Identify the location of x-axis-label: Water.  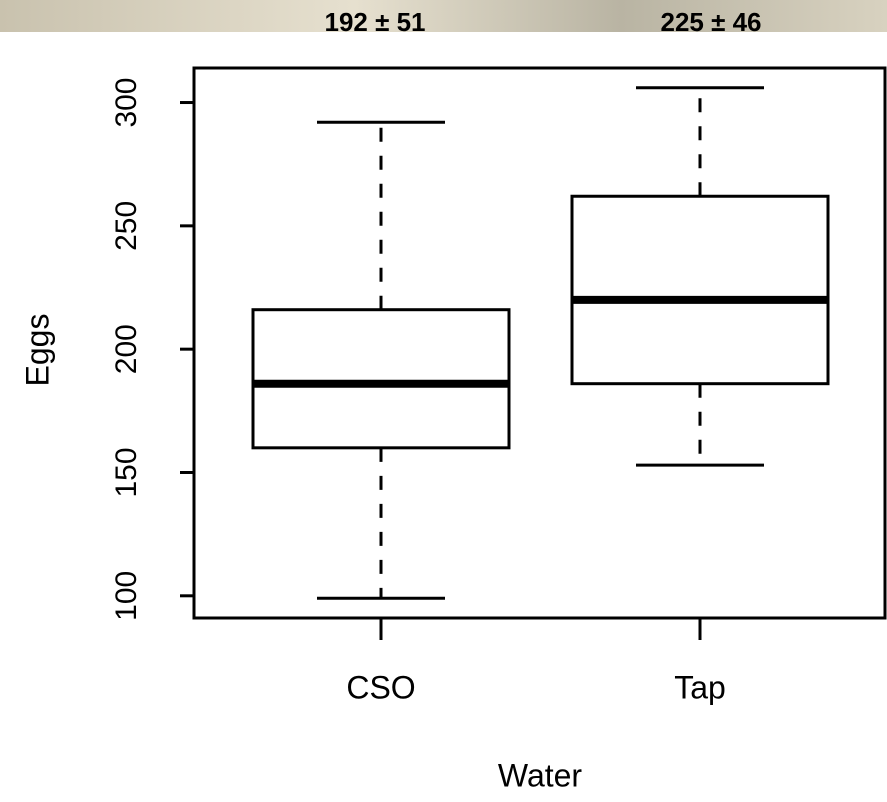
(540, 775).